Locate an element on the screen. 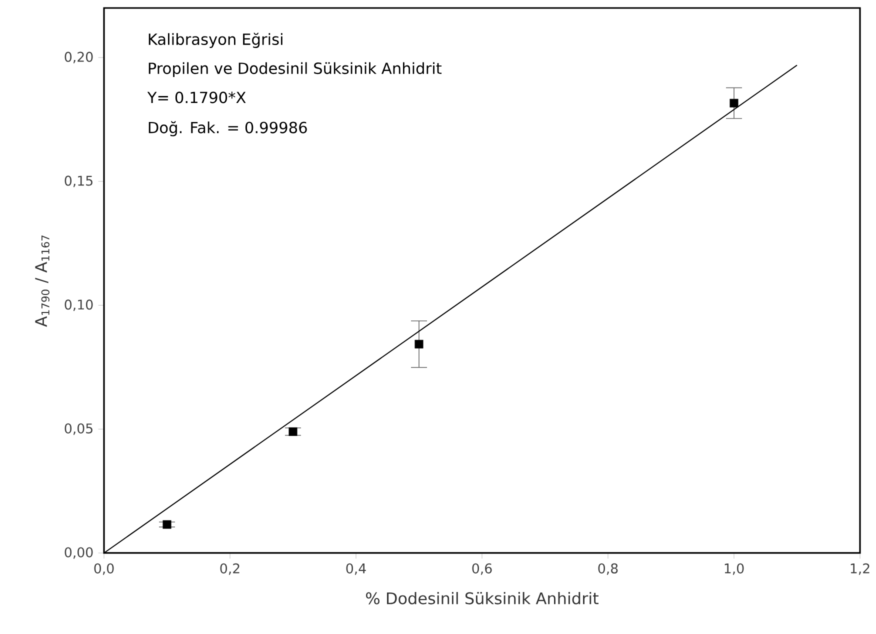  y-tick-label: 0,00 is located at coordinates (78, 553).